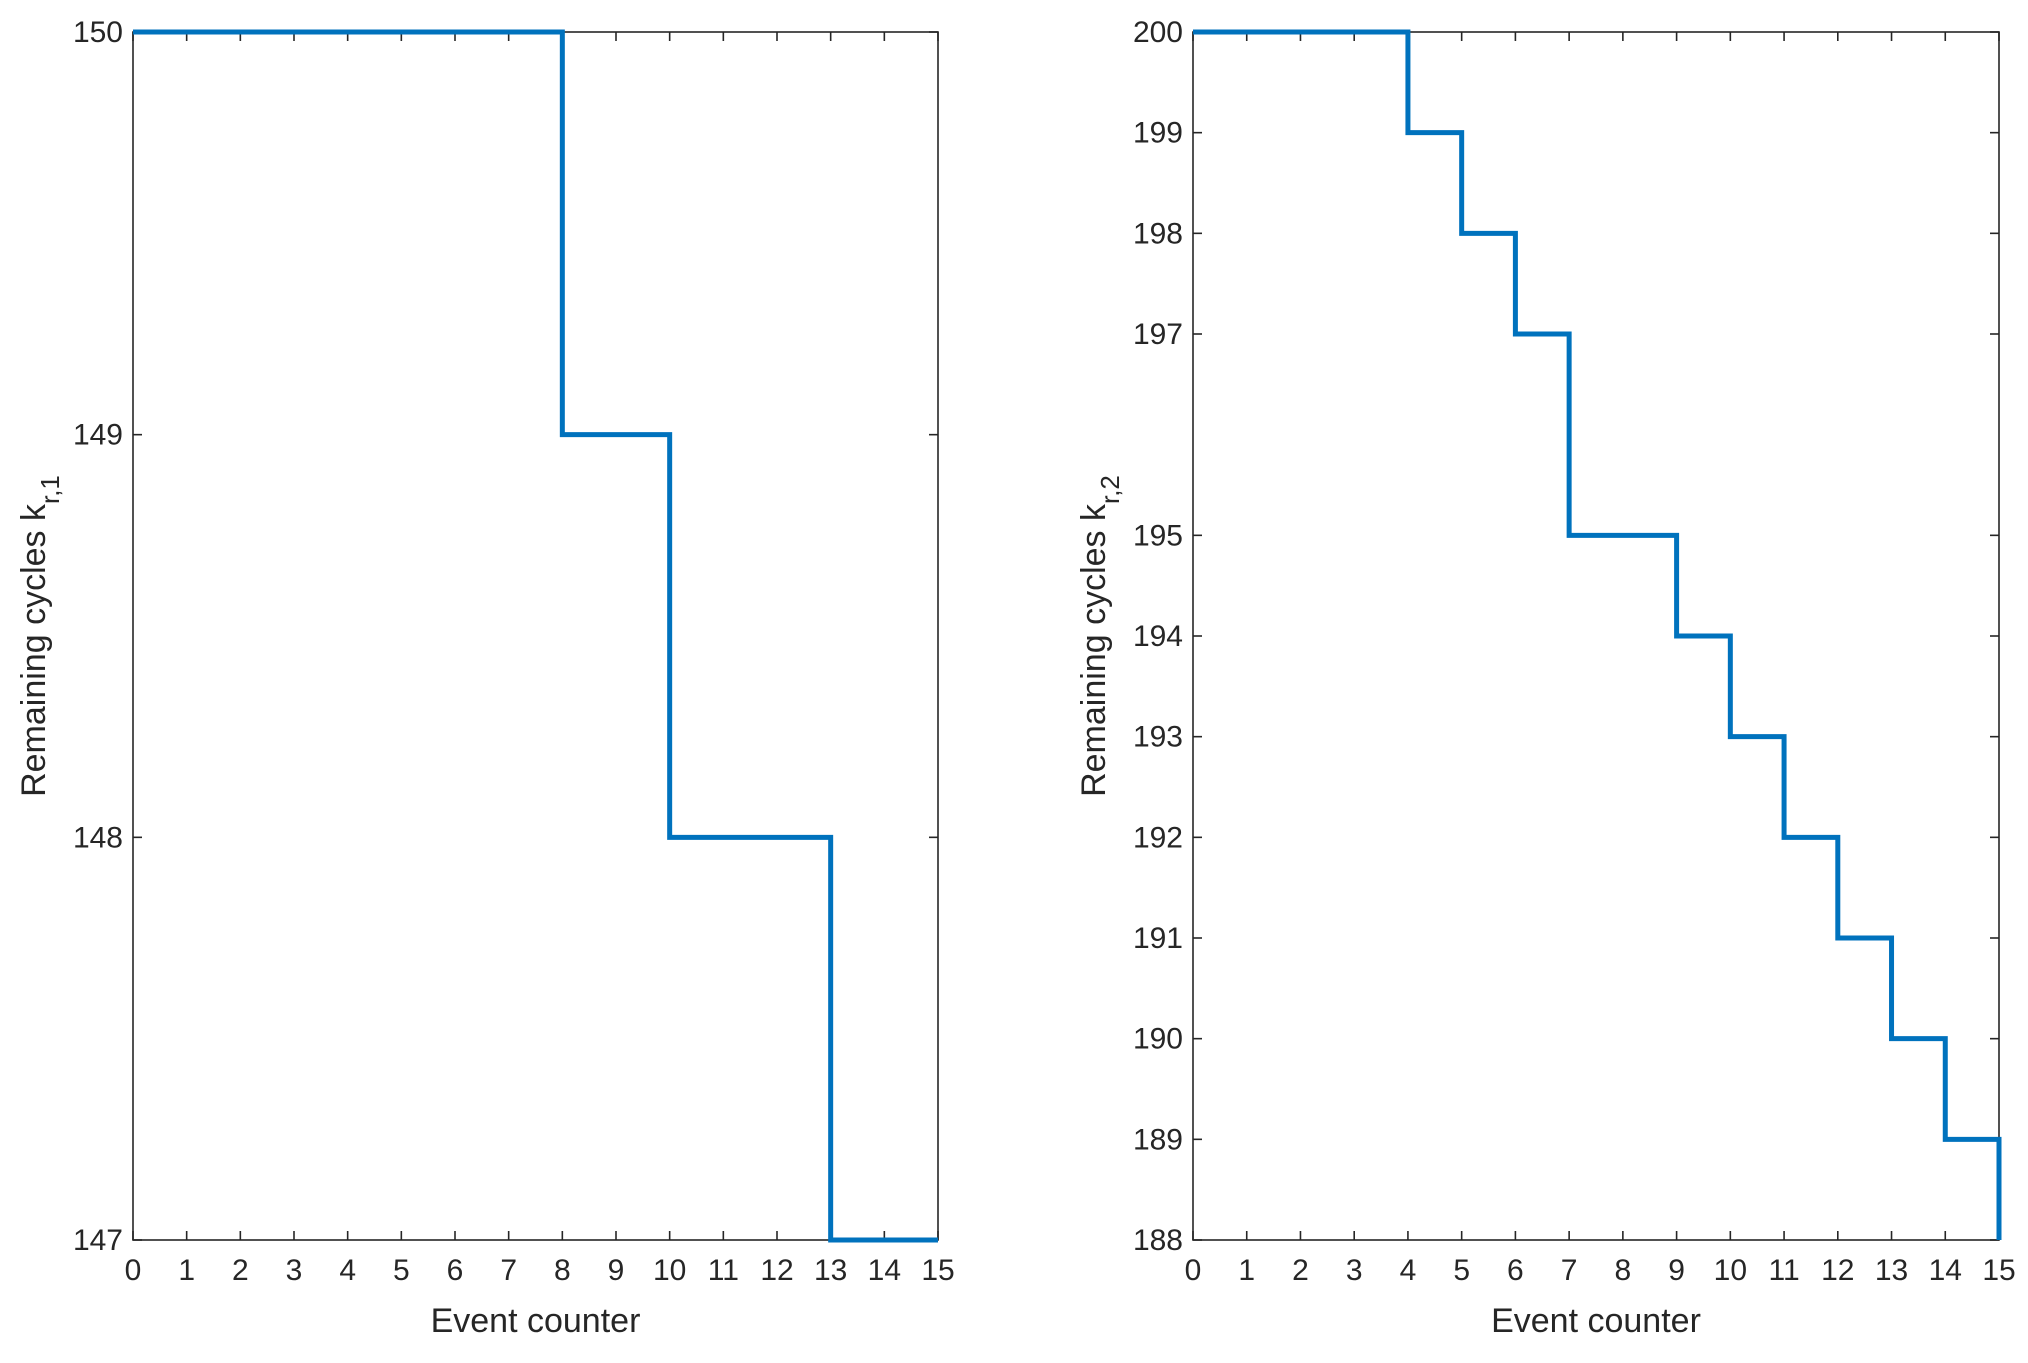  Describe the element at coordinates (98, 1240) in the screenshot. I see `y-tick-label: 147` at that location.